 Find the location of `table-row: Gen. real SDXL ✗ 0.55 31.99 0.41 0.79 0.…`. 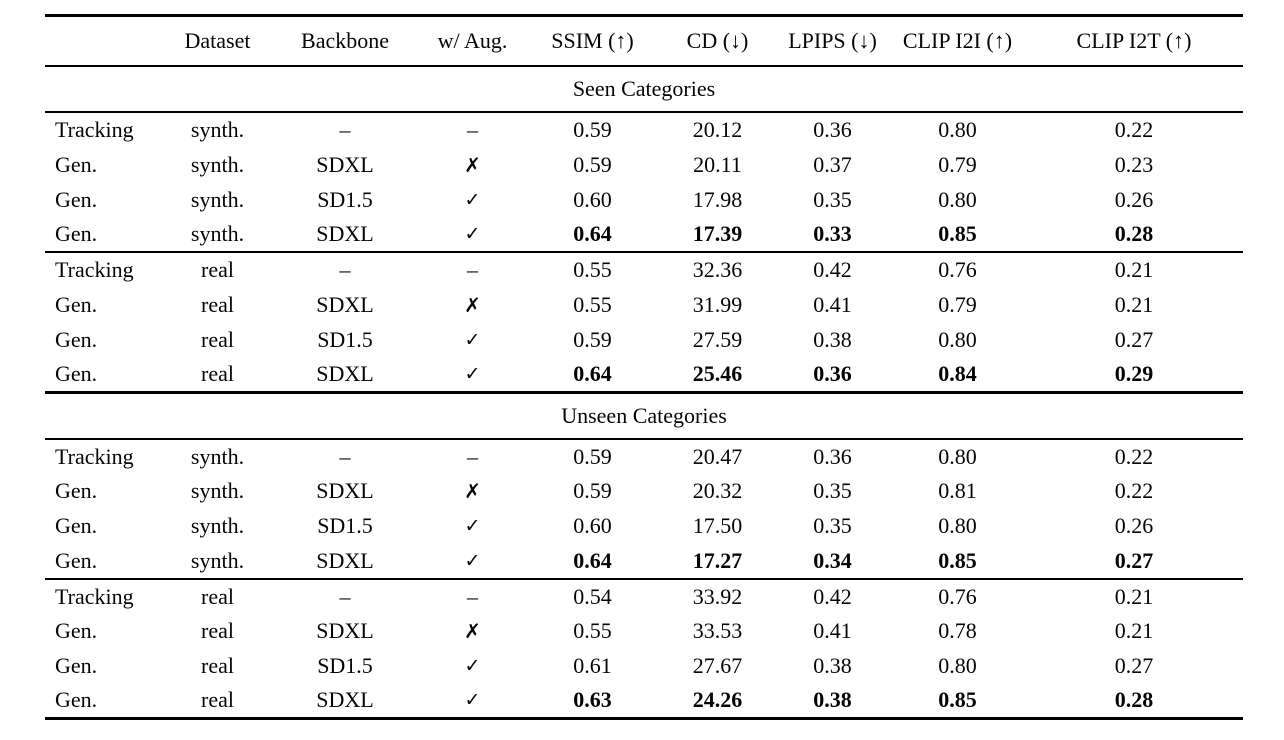

table-row: Gen. real SDXL ✗ 0.55 31.99 0.41 0.79 0.… is located at coordinates (644, 304).